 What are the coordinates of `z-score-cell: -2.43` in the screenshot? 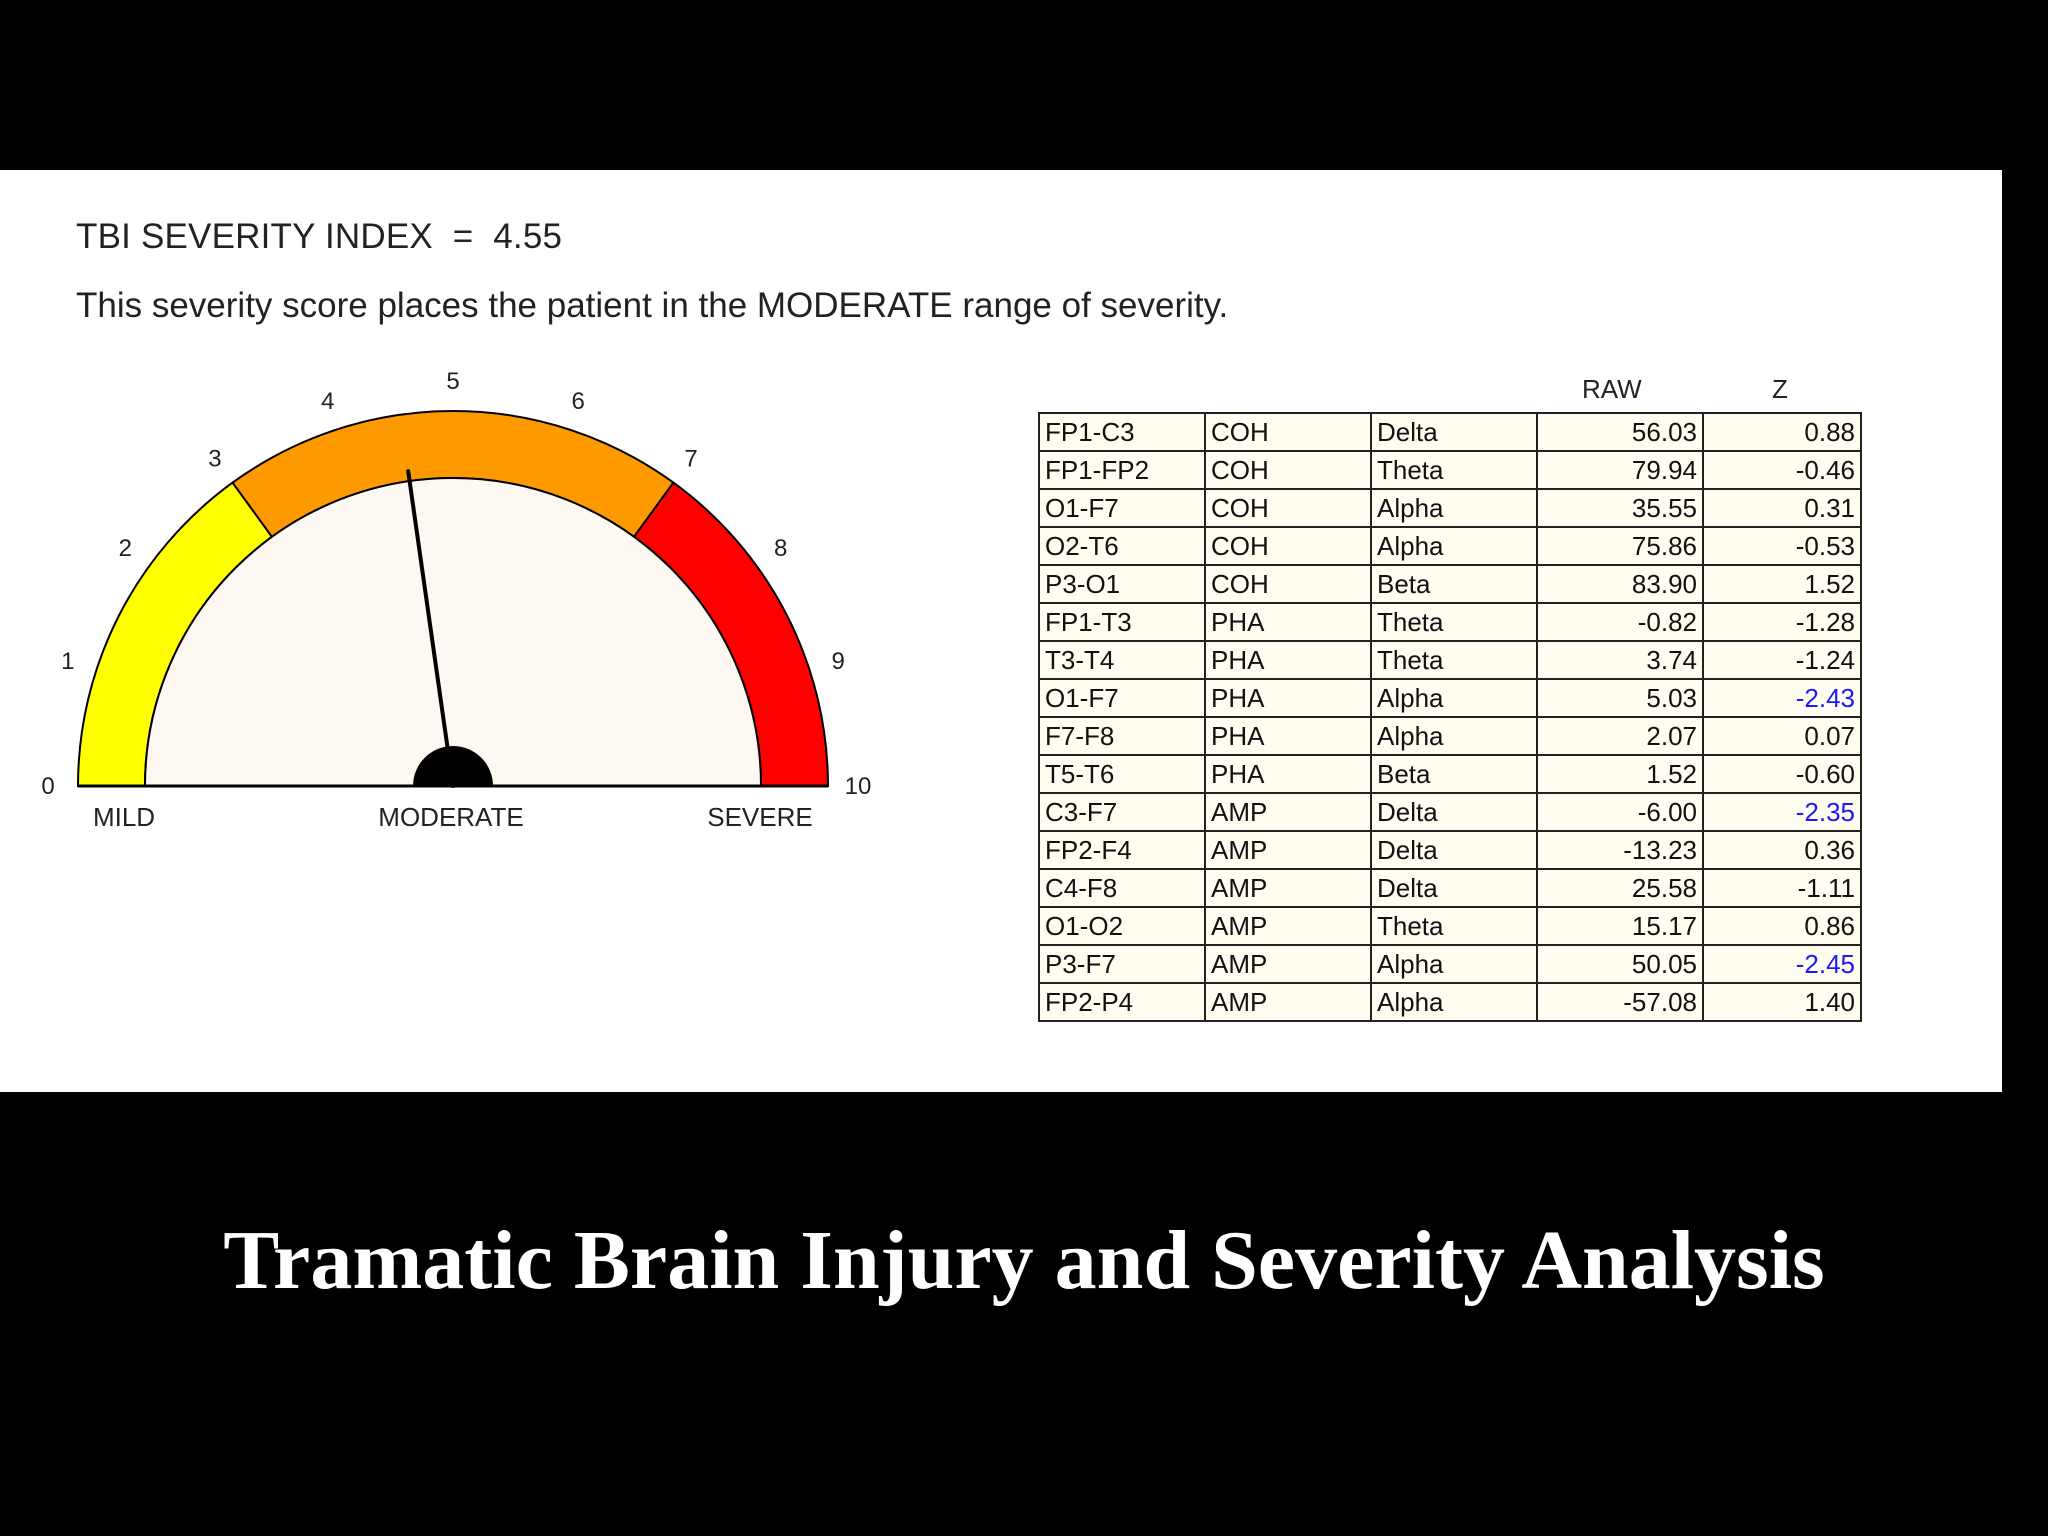 It's located at (1782, 698).